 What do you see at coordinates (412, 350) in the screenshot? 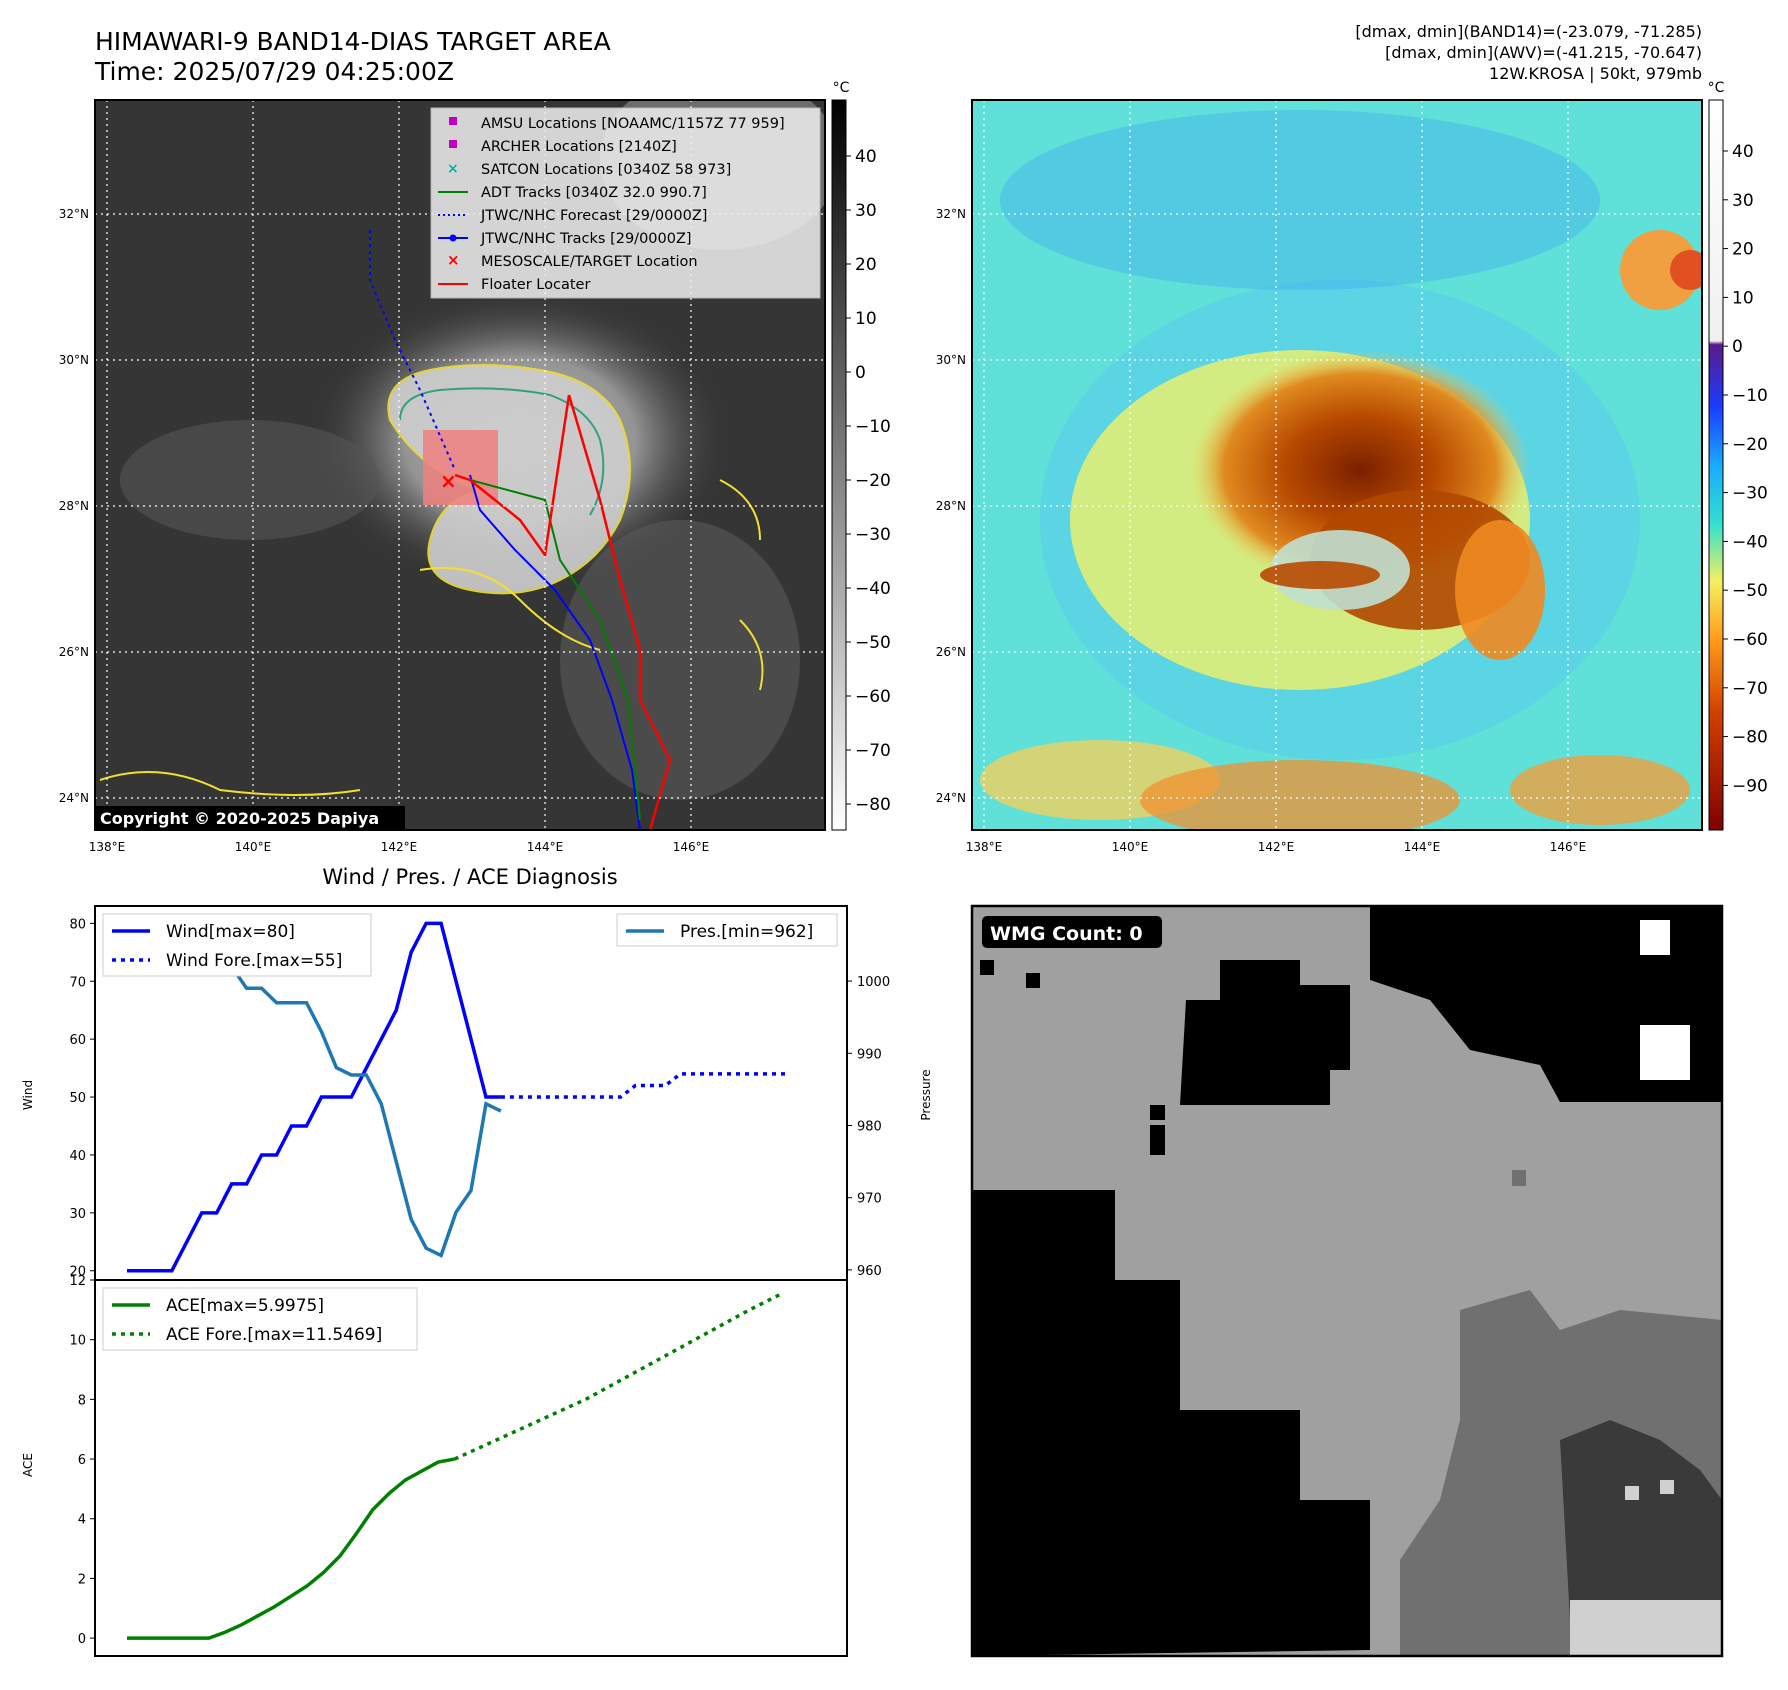
I see `jtwc-forecast-track` at bounding box center [412, 350].